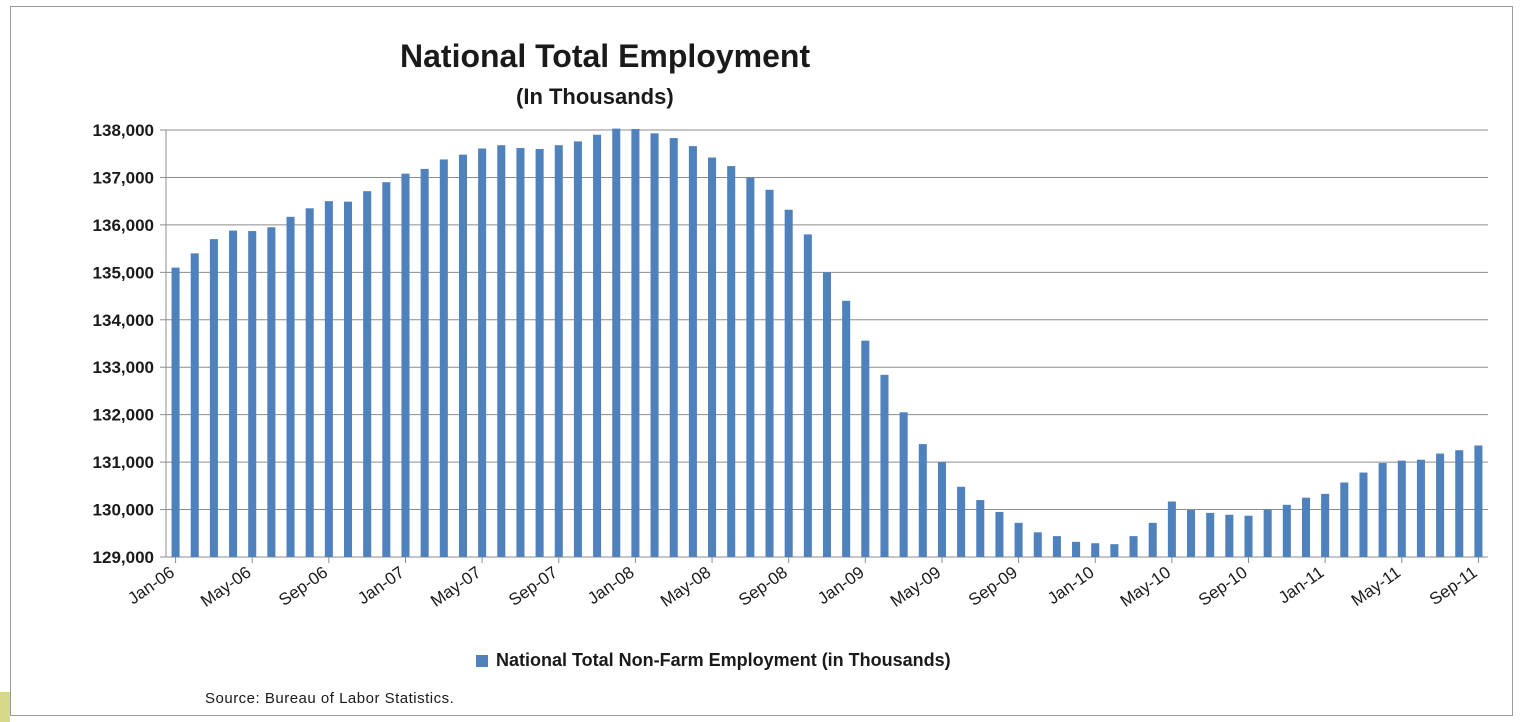  I want to click on y-tick-label: 134,000, so click(123, 320).